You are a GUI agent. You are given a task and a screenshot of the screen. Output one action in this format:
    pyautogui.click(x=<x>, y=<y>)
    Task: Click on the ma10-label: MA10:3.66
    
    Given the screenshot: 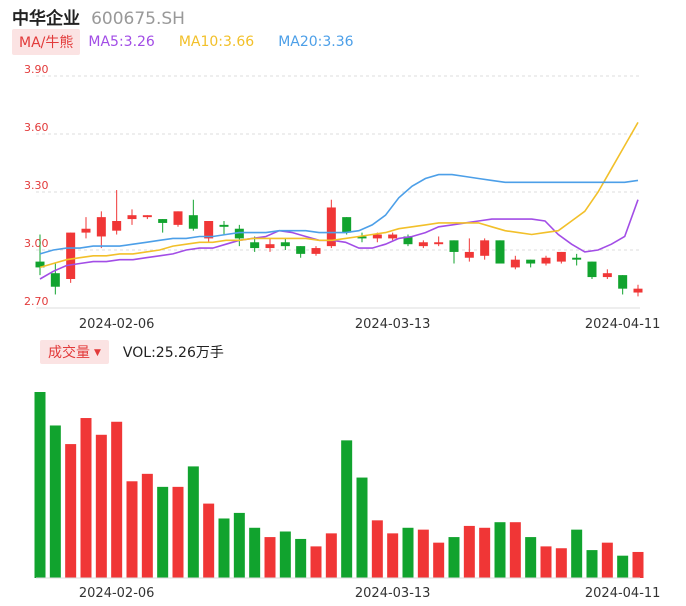 What is the action you would take?
    pyautogui.click(x=216, y=42)
    